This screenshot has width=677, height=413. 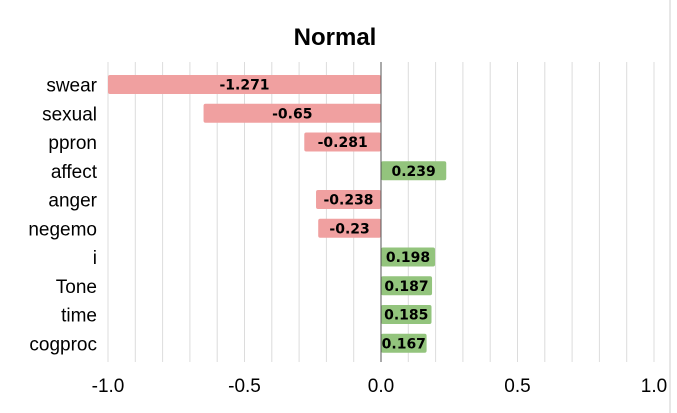 What do you see at coordinates (108, 386) in the screenshot?
I see `x-tick-label: -1.0` at bounding box center [108, 386].